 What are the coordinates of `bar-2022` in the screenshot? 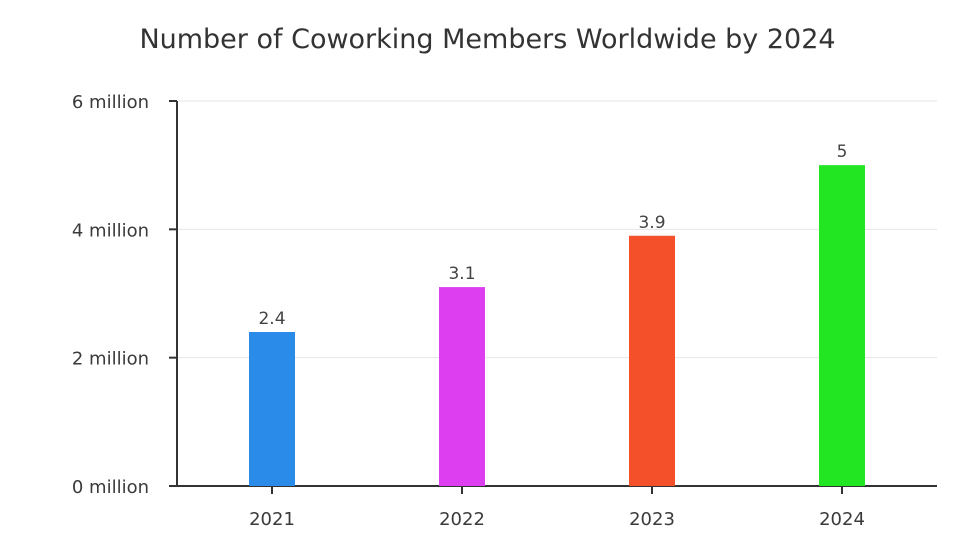 It's located at (462, 386).